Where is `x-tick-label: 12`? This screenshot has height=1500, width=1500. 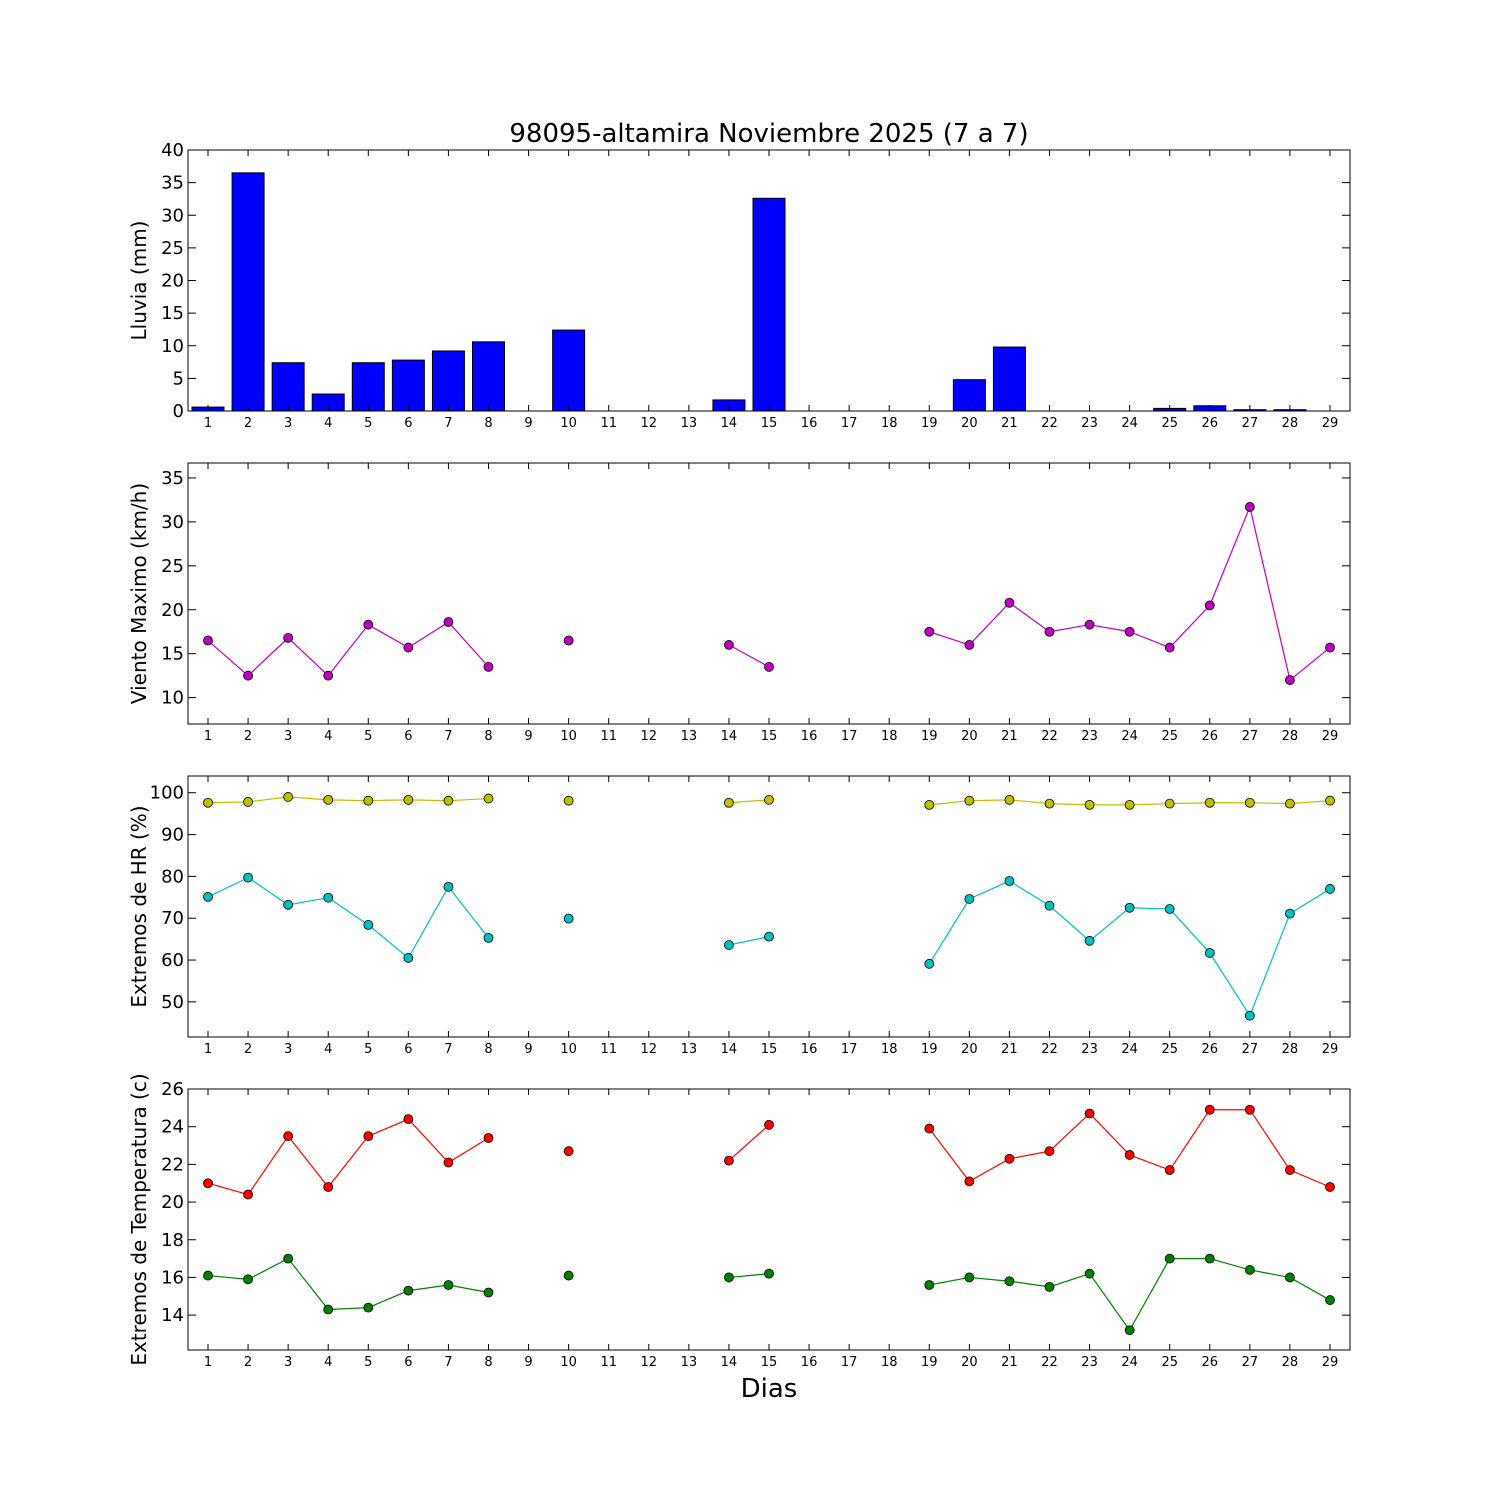 x-tick-label: 12 is located at coordinates (649, 1049).